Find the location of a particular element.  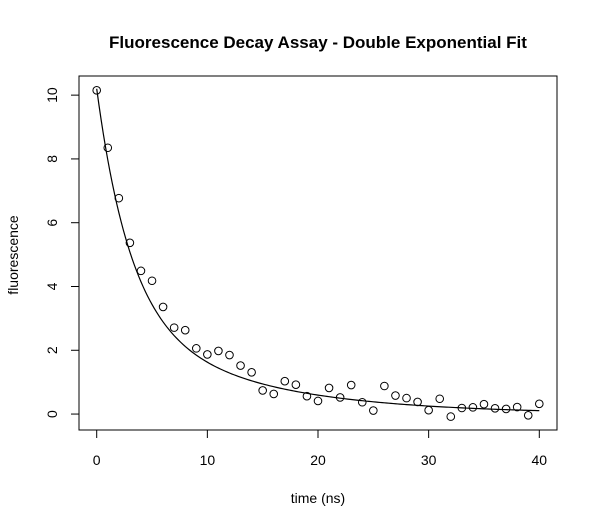

y-axis-label: fluorescence is located at coordinates (13, 255).